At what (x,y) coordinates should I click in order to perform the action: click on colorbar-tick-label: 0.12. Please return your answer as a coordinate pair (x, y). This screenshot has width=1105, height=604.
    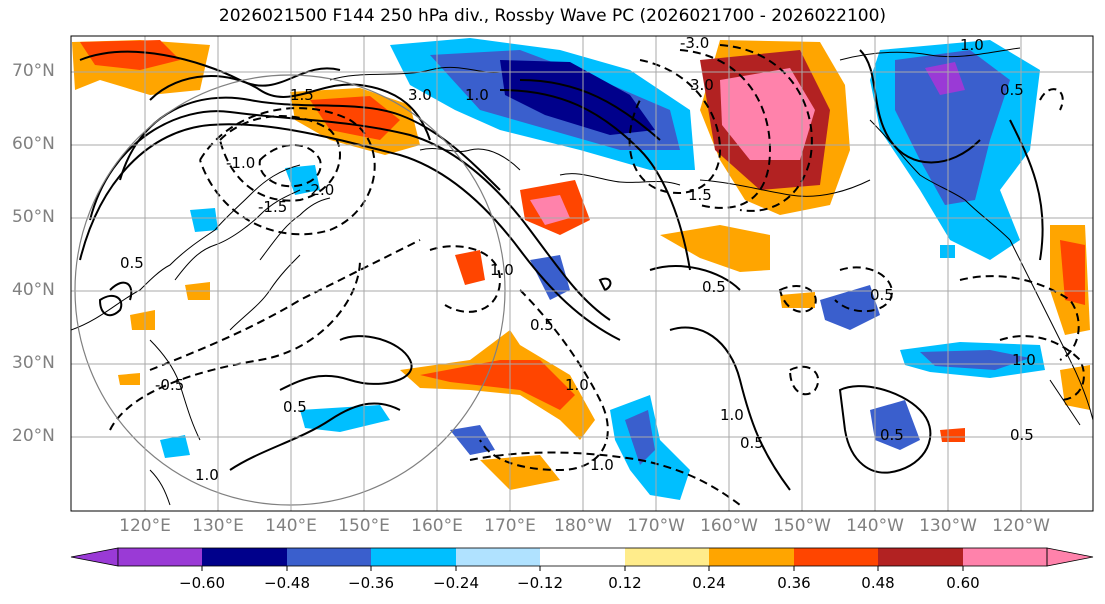
    Looking at the image, I should click on (625, 583).